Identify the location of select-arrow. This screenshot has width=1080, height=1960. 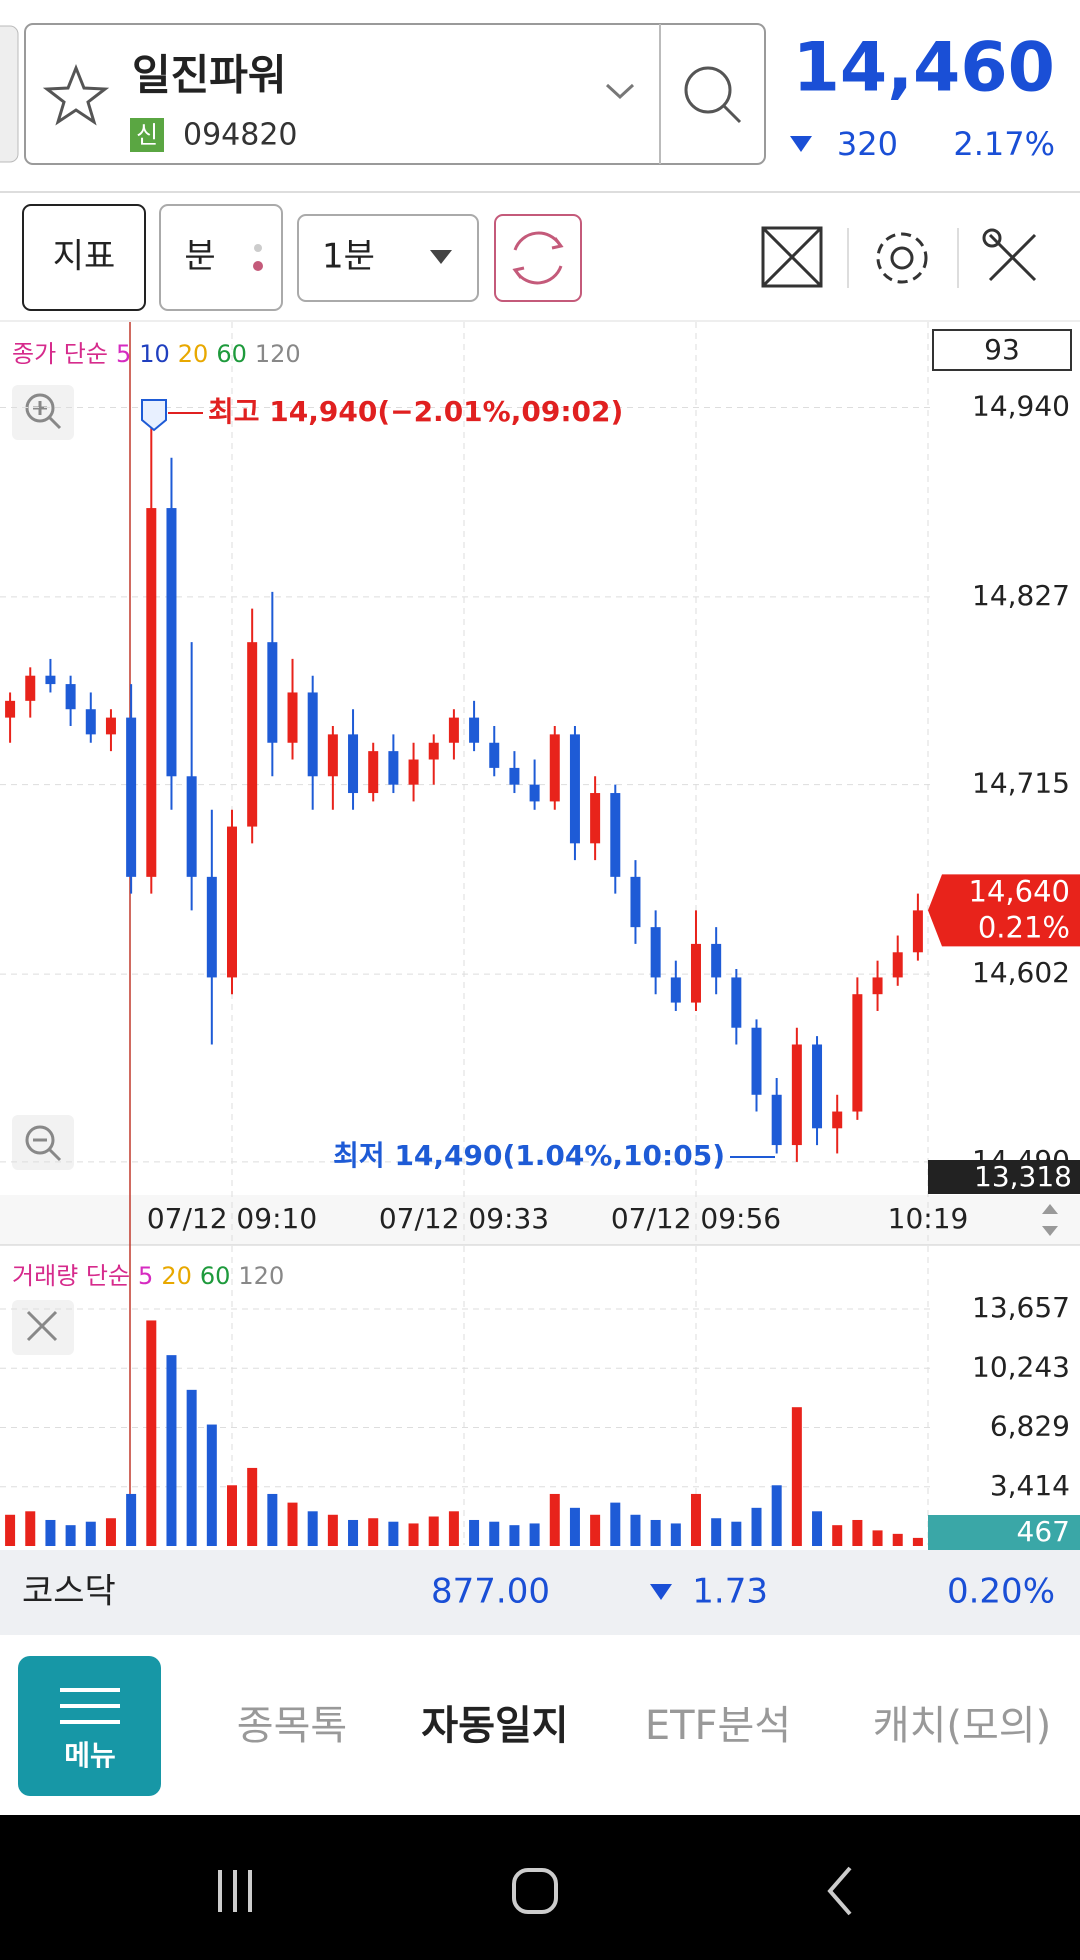
(441, 257).